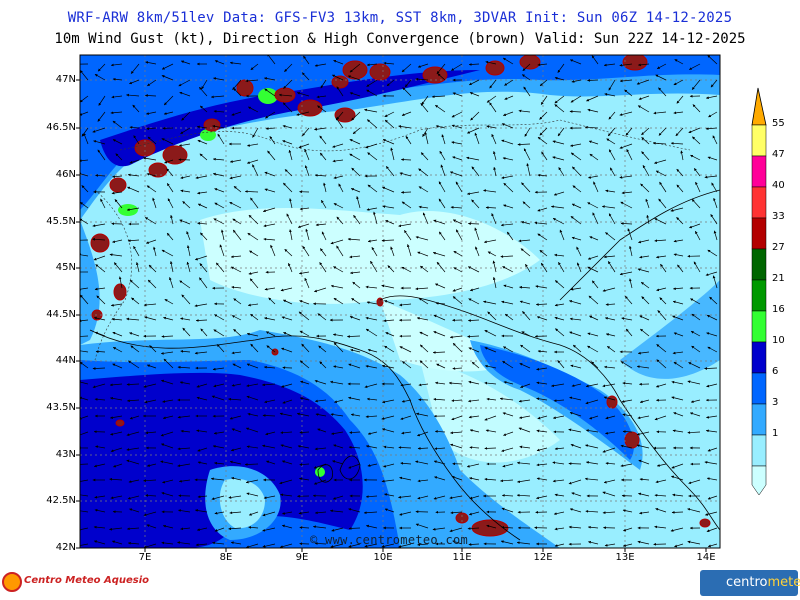 The height and width of the screenshot is (600, 800). What do you see at coordinates (389, 540) in the screenshot?
I see `watermark-text: © www.centrometeo.com` at bounding box center [389, 540].